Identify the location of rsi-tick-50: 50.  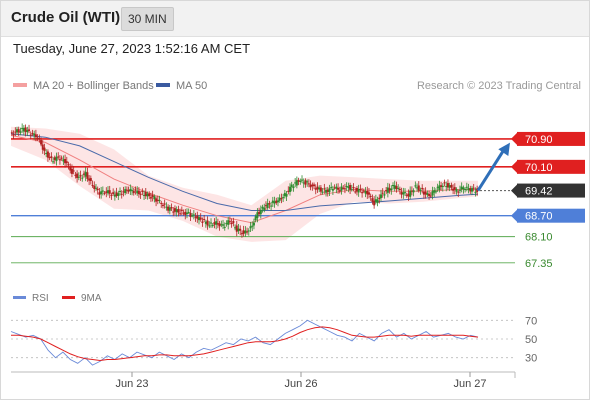
(531, 340).